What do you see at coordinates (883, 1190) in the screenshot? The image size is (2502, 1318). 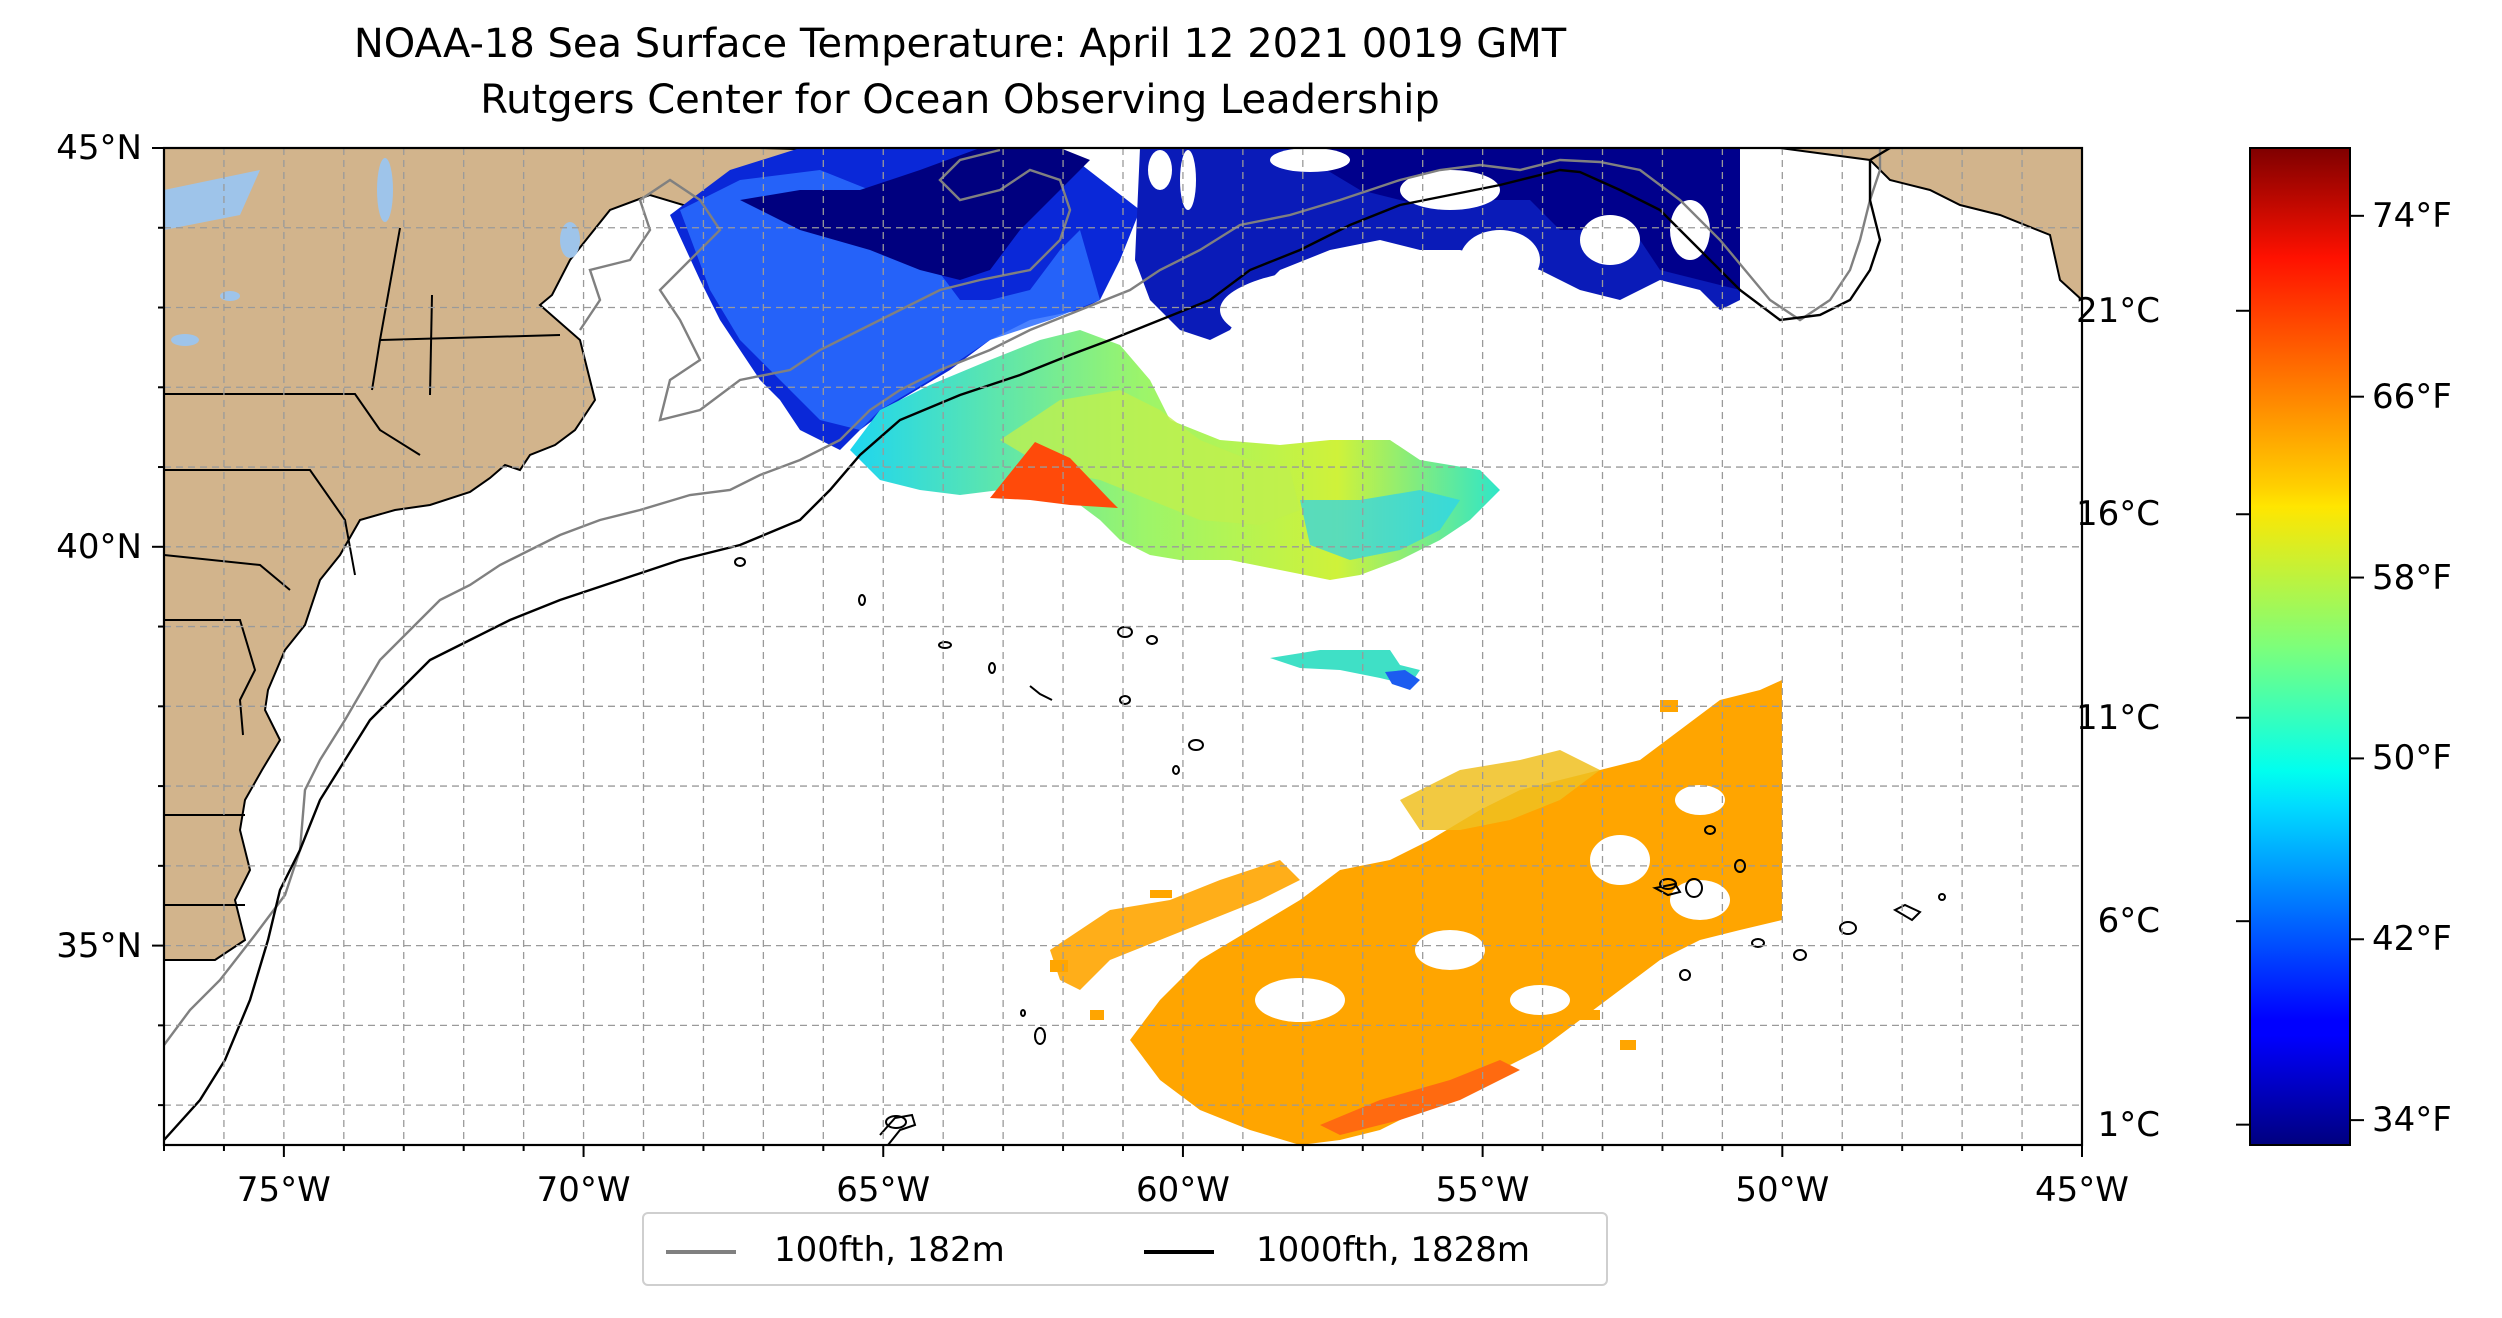 I see `lon-tick-label: 65°W` at bounding box center [883, 1190].